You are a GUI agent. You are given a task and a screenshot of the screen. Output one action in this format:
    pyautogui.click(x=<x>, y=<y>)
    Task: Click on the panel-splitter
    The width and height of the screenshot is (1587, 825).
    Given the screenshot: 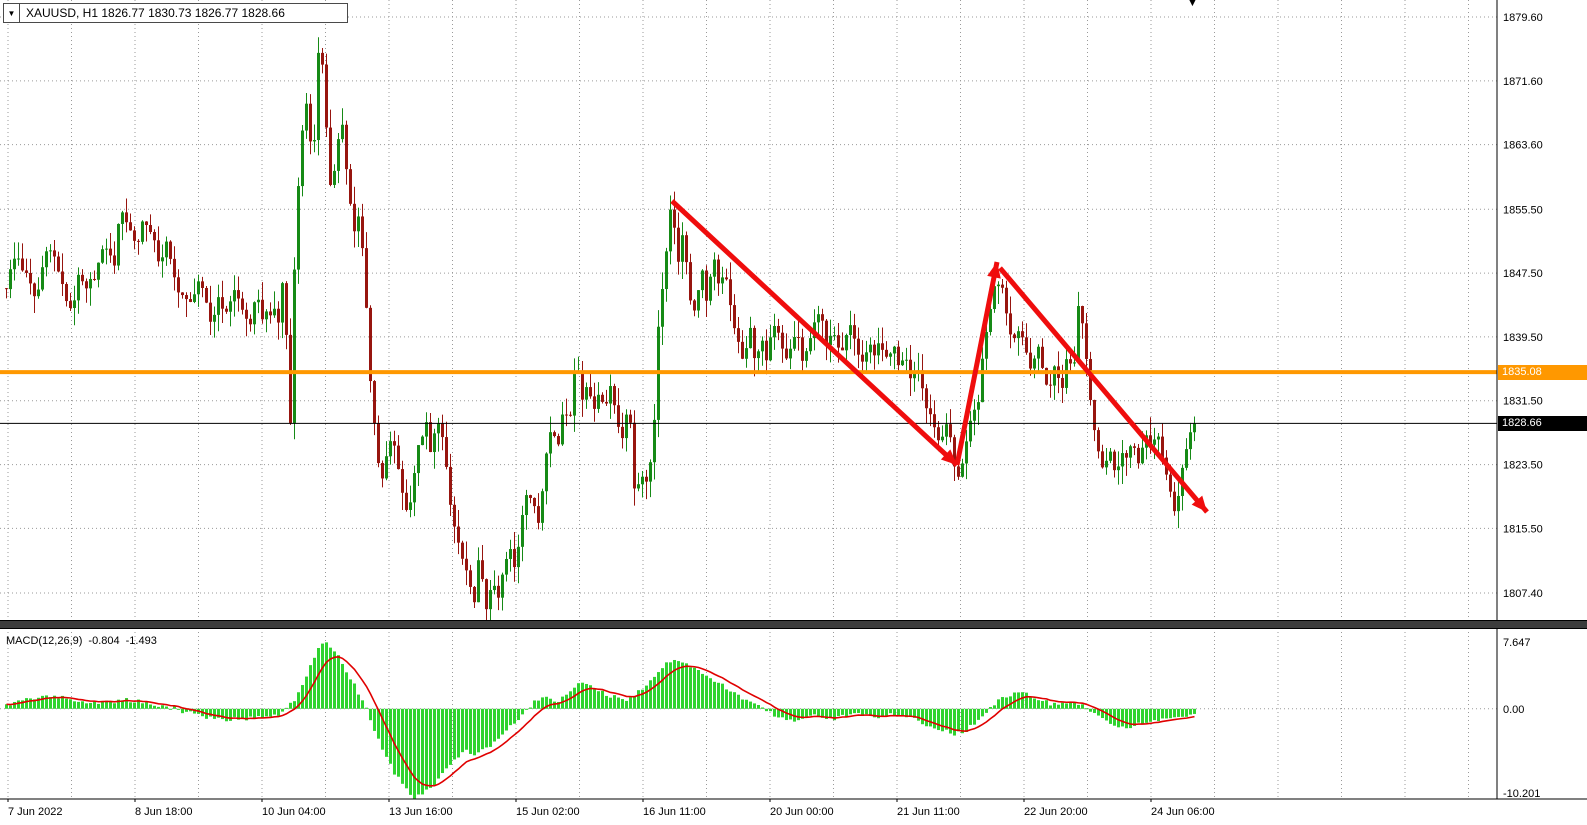 What is the action you would take?
    pyautogui.click(x=793, y=624)
    